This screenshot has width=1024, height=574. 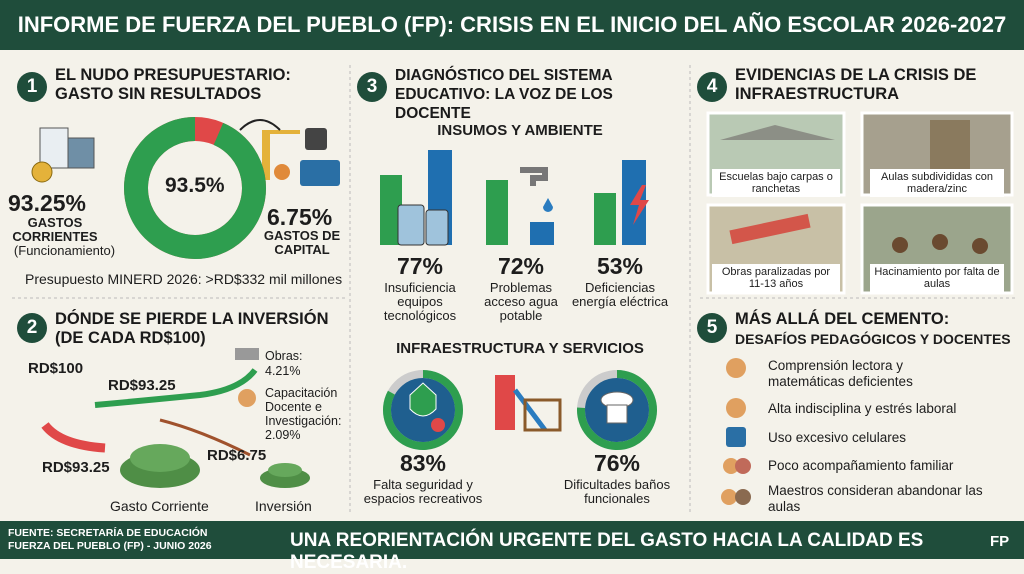 What do you see at coordinates (300, 217) in the screenshot?
I see `capital-value: 6.75%` at bounding box center [300, 217].